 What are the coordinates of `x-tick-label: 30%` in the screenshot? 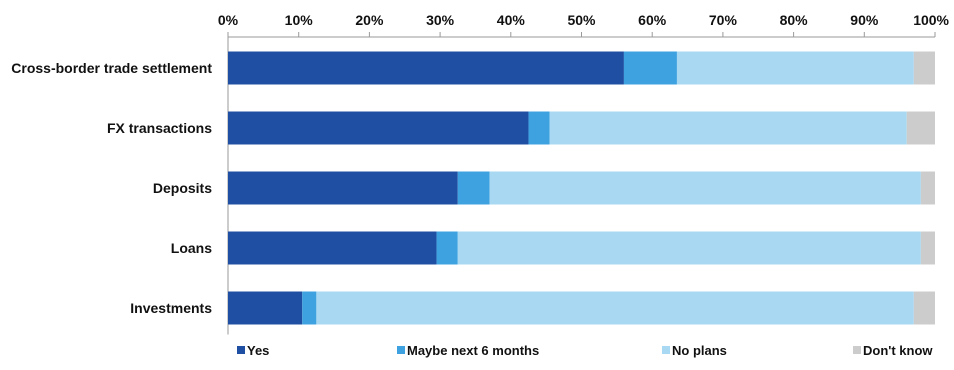 It's located at (440, 20).